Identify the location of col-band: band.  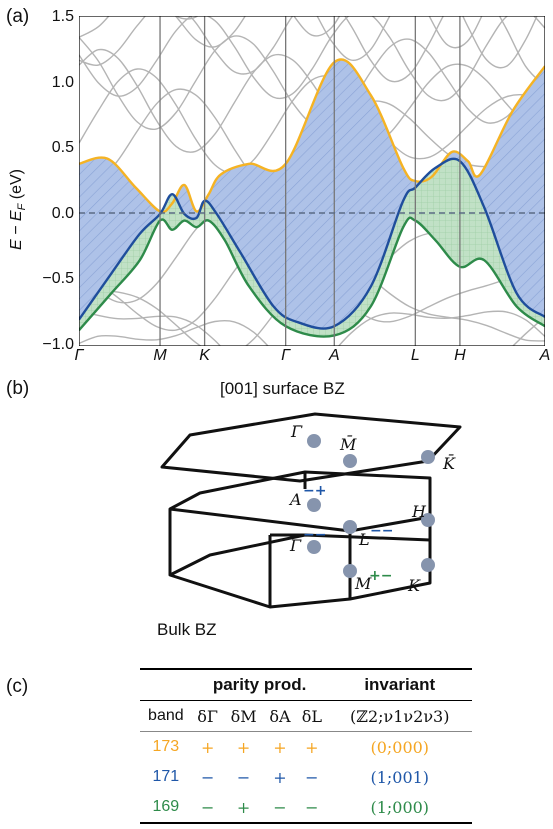
(166, 715).